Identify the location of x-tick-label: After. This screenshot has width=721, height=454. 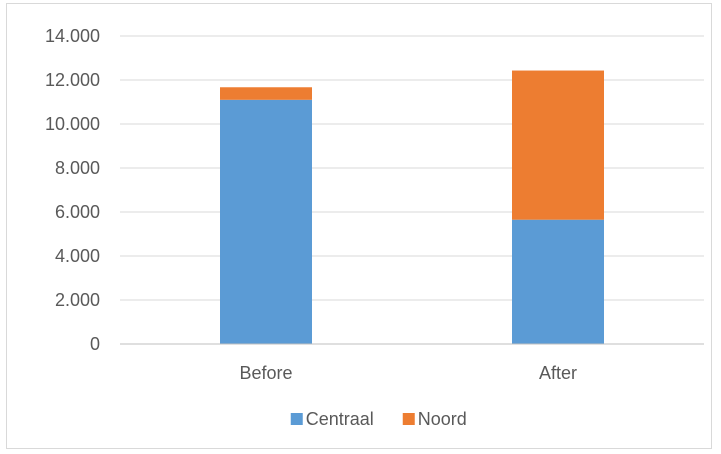
(558, 373).